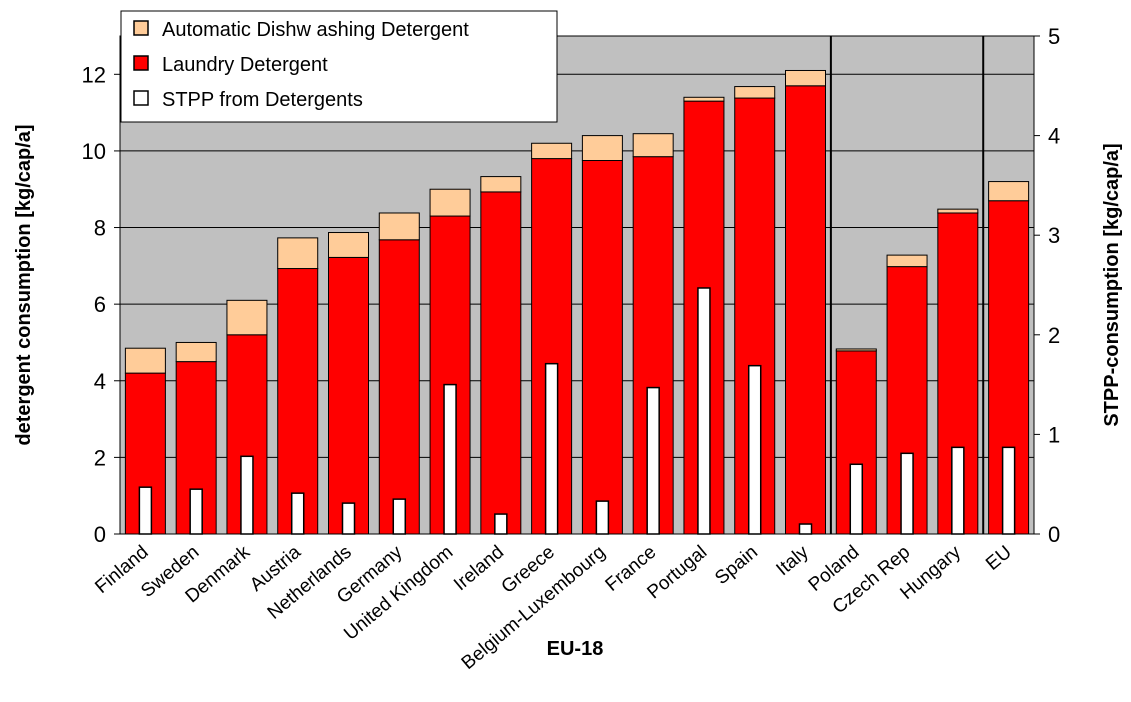 This screenshot has height=702, width=1131. What do you see at coordinates (1054, 36) in the screenshot?
I see `y2-tick-label: 5` at bounding box center [1054, 36].